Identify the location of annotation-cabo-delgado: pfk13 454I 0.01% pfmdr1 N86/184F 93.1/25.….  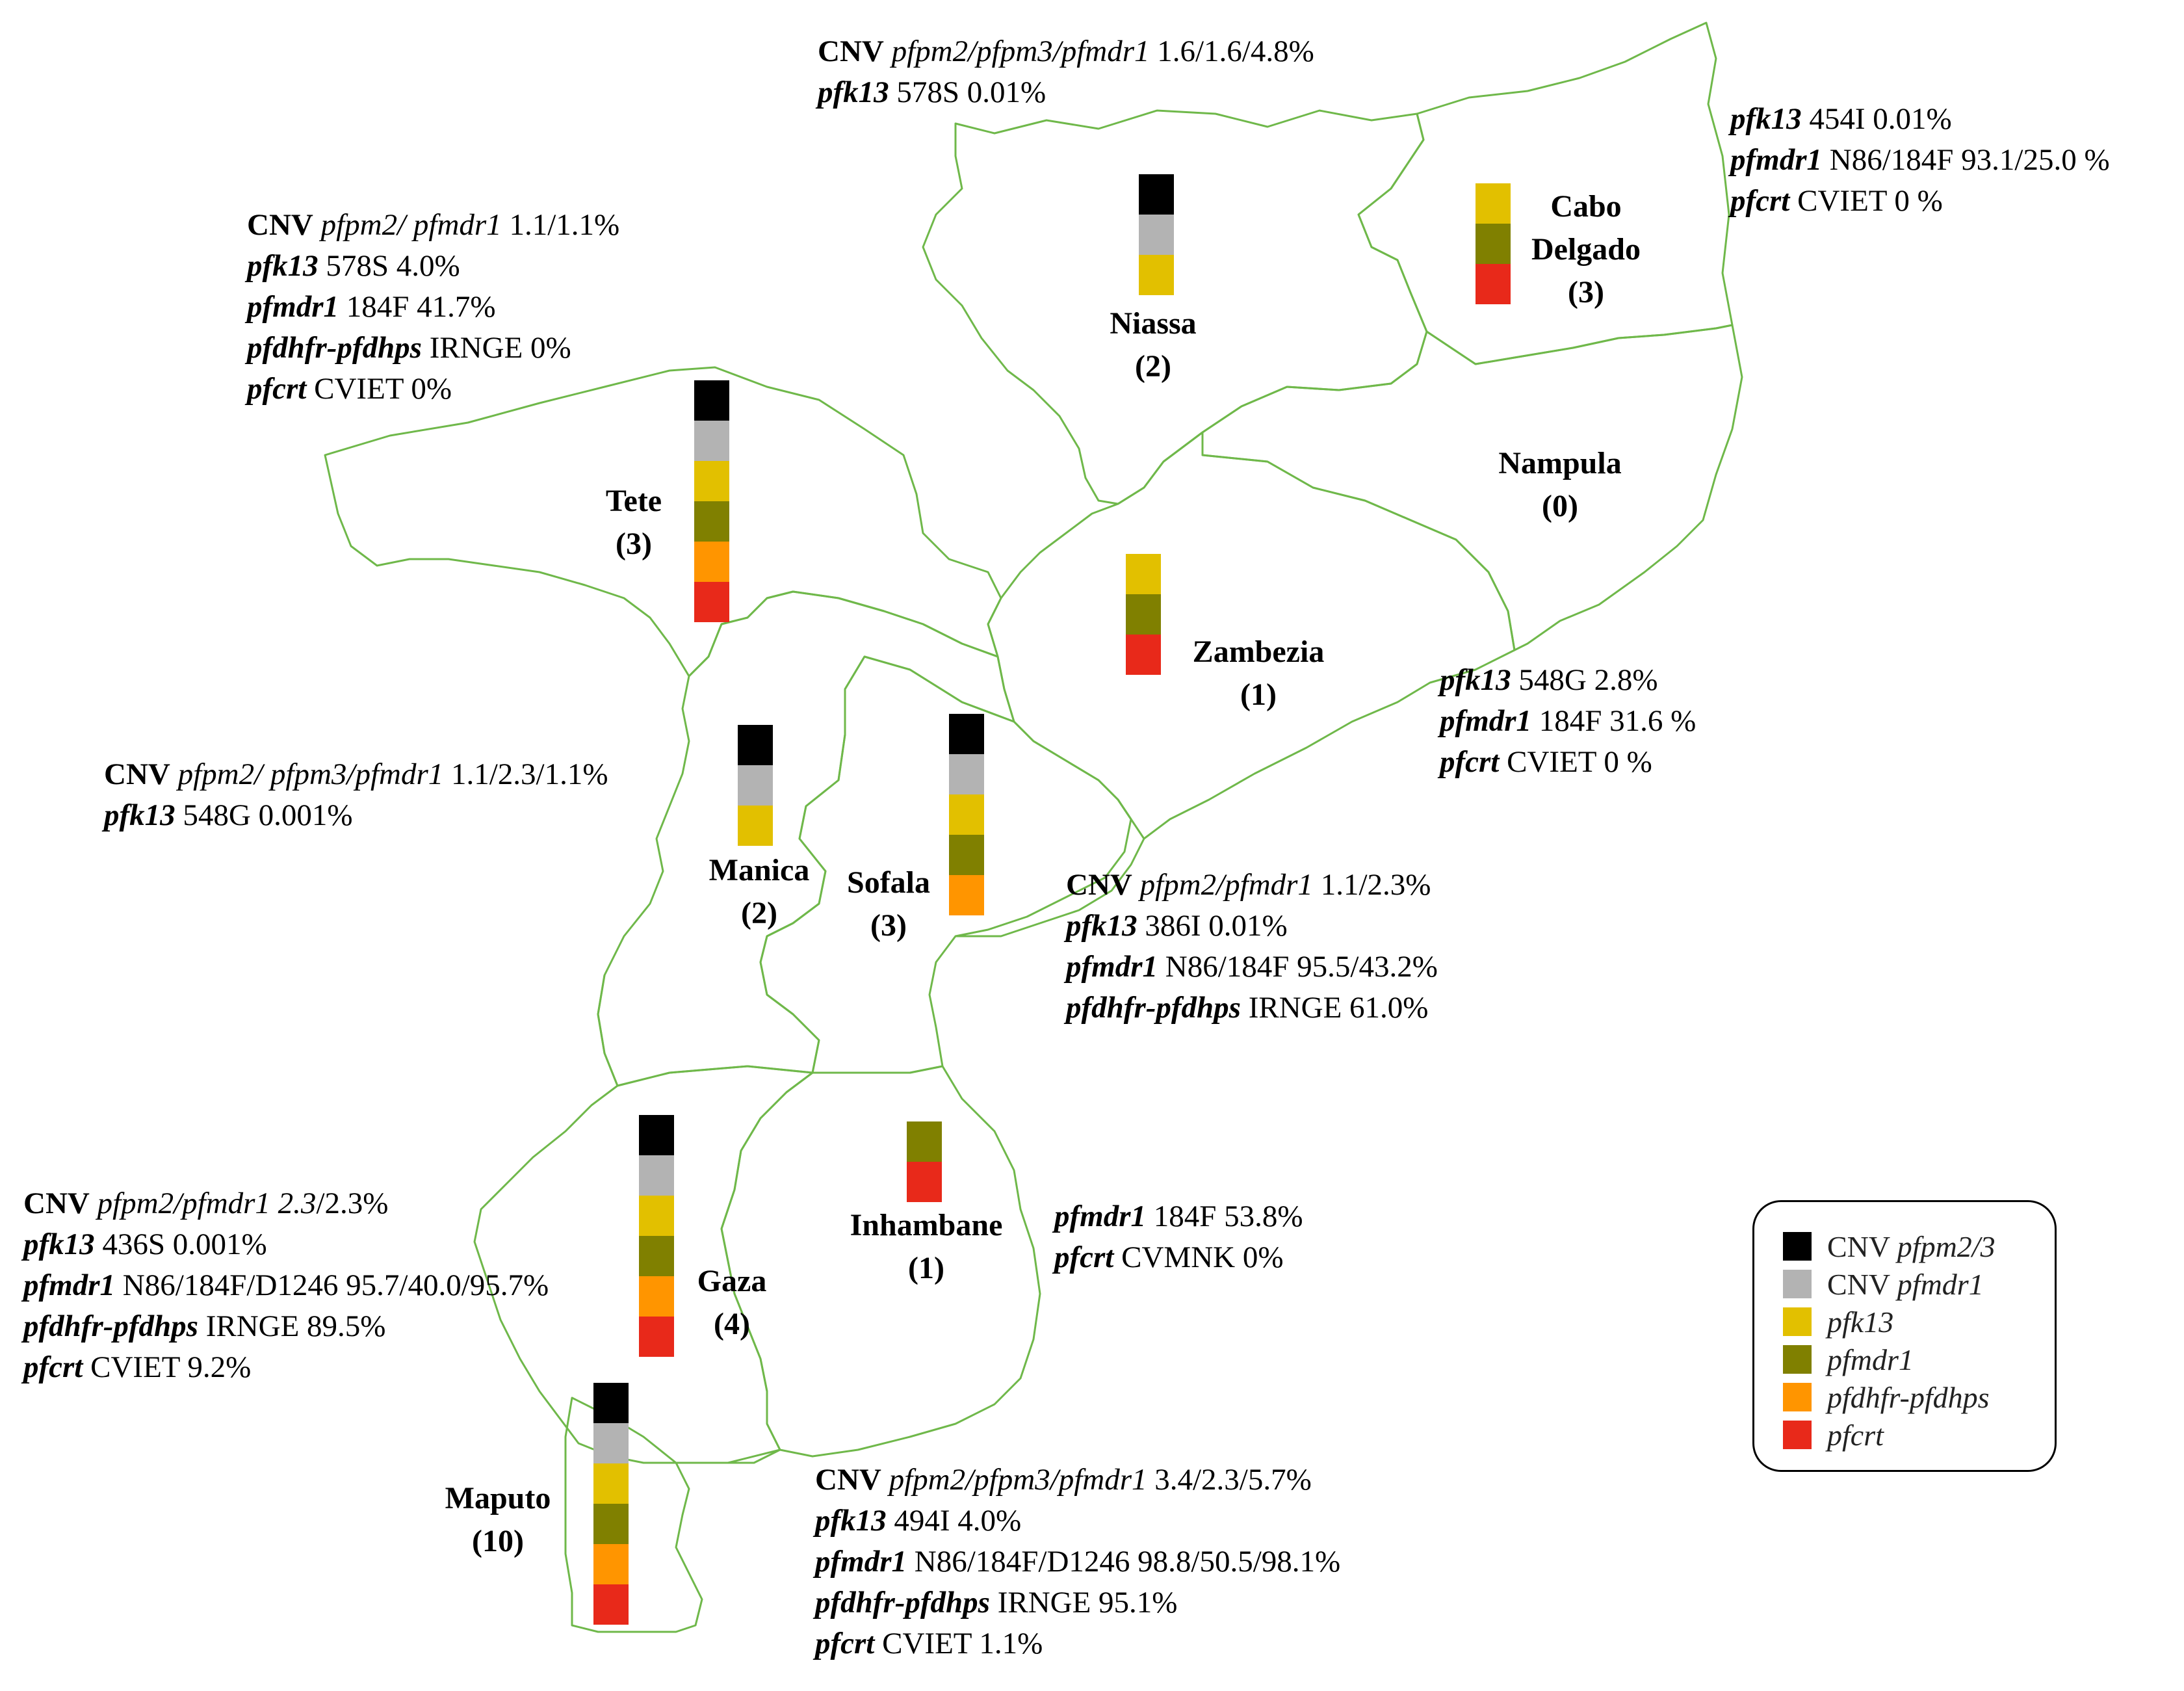
(1920, 160).